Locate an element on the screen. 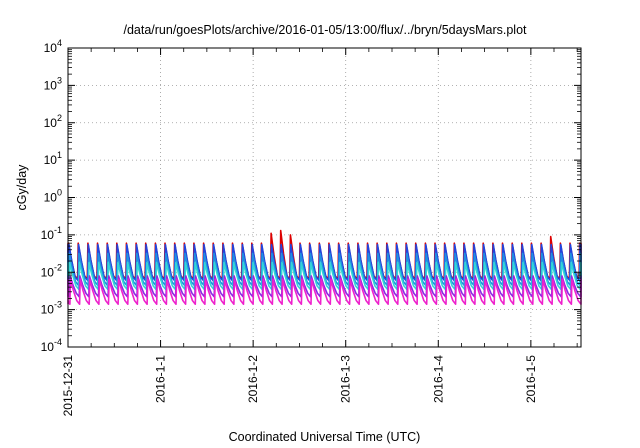 The width and height of the screenshot is (640, 448). y-tick-label: 10⁻² is located at coordinates (51, 270).